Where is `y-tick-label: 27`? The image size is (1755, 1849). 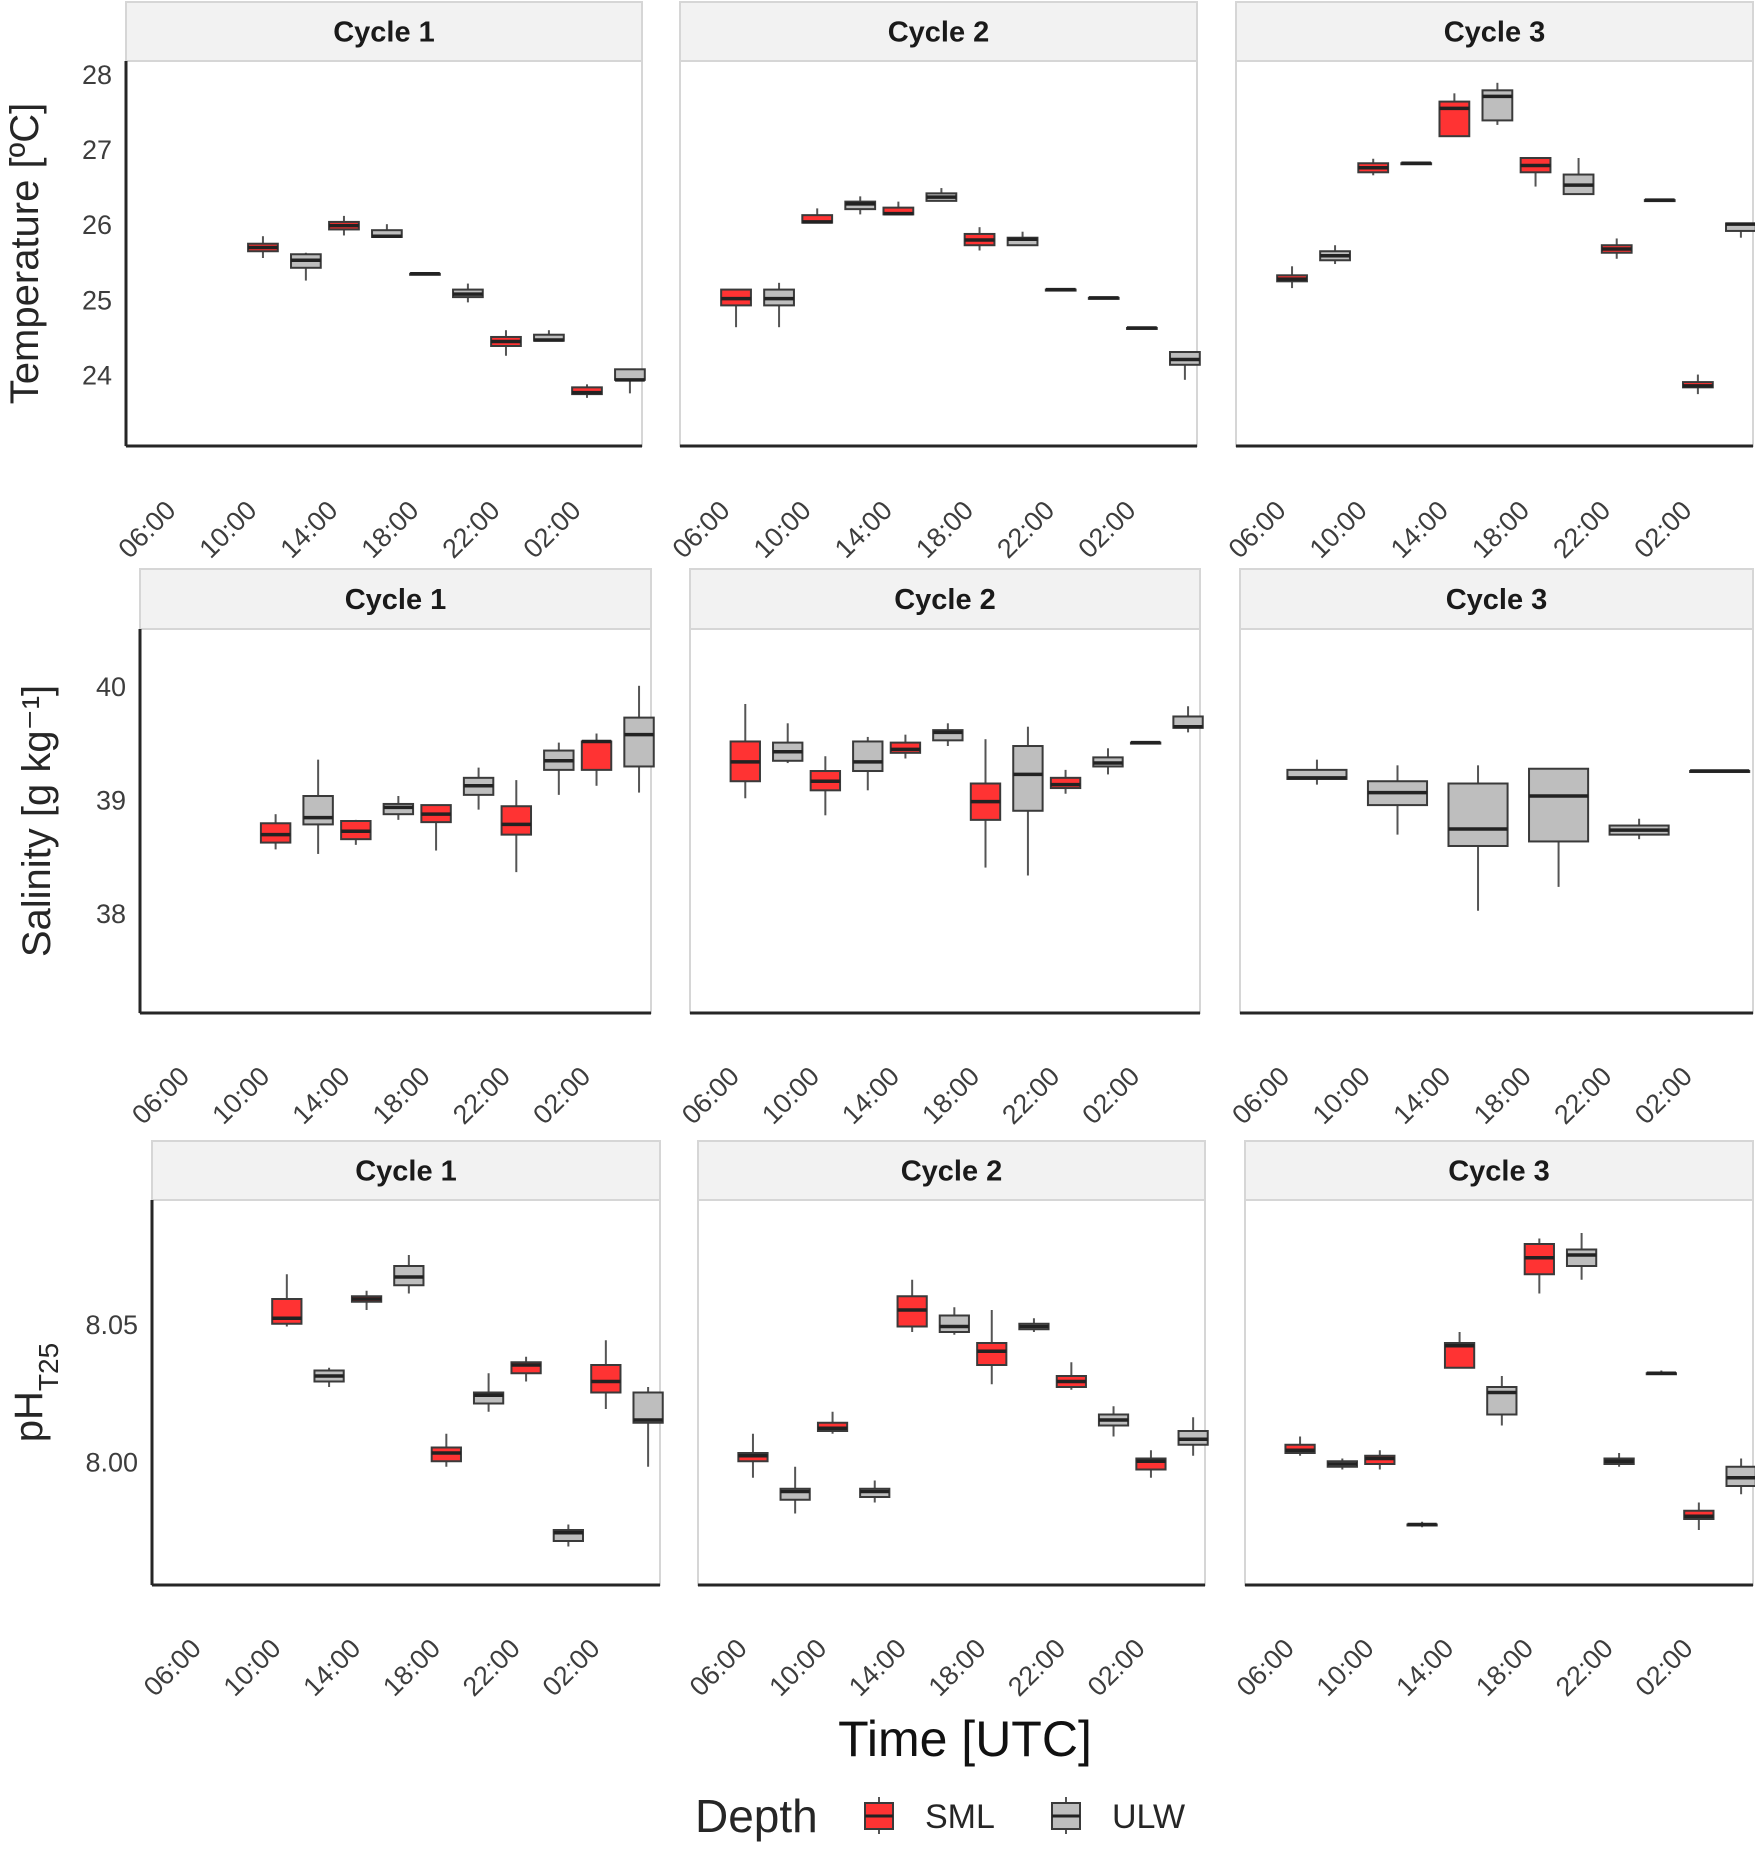 y-tick-label: 27 is located at coordinates (97, 150).